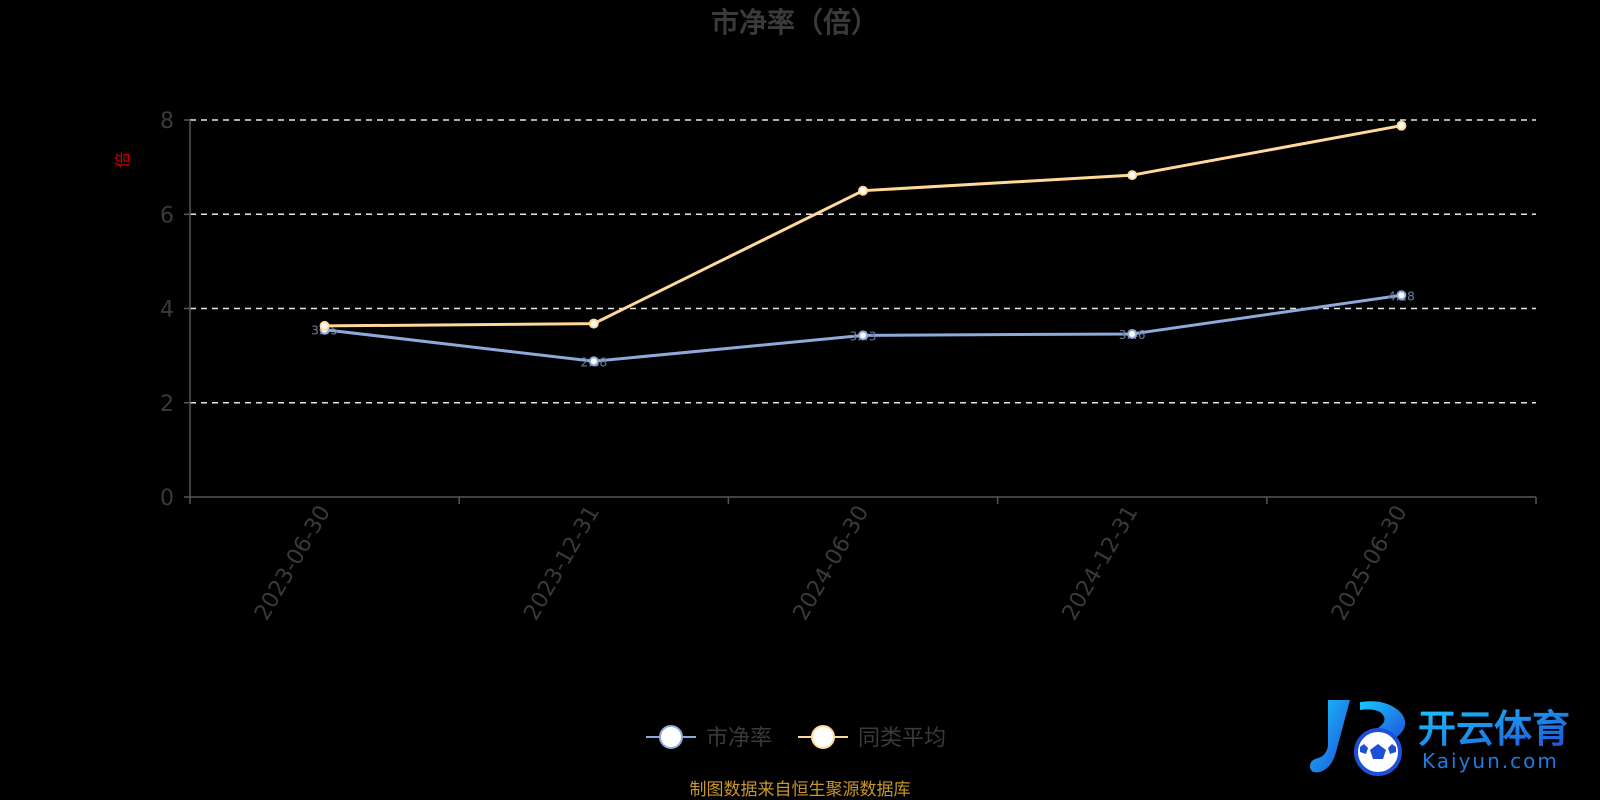  I want to click on x-tick-label: 2023-12-31, so click(562, 563).